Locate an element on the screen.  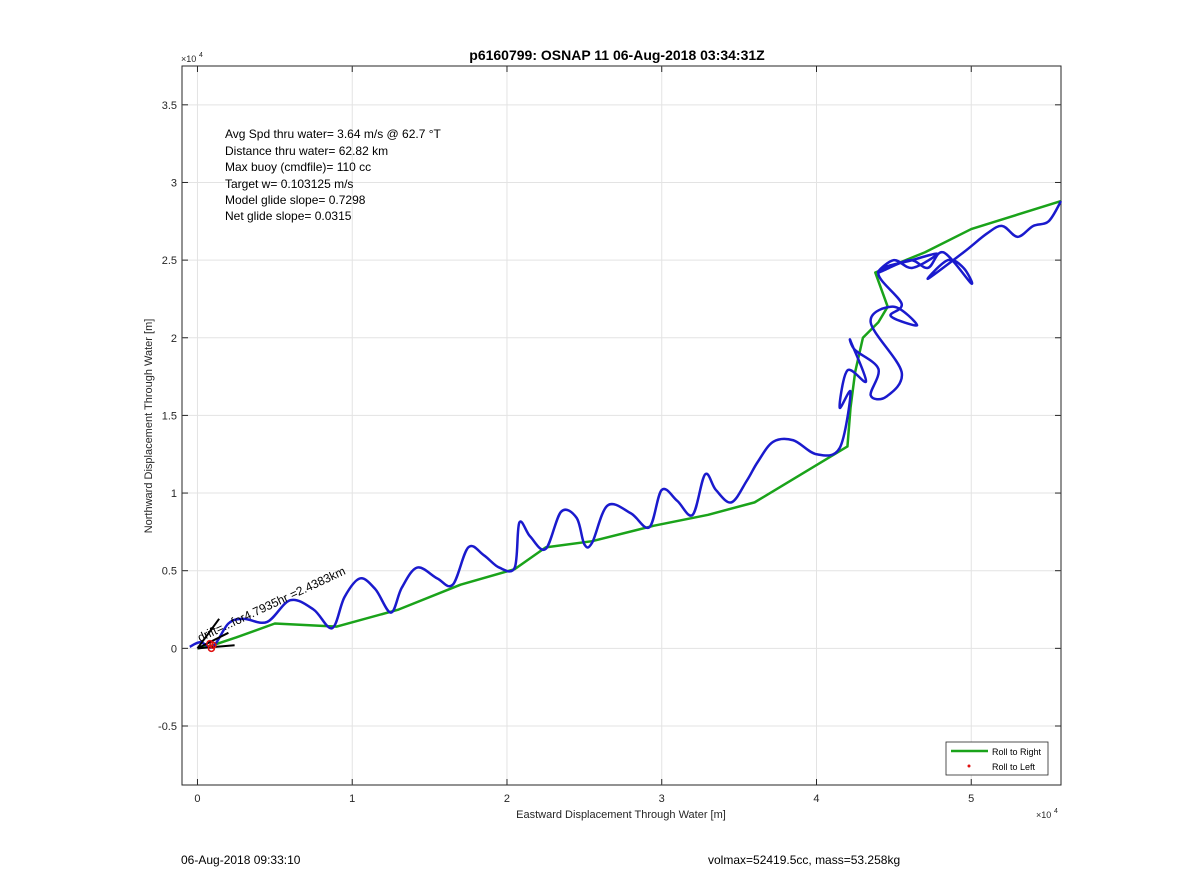
y-tick-label: 3 is located at coordinates (174, 183).